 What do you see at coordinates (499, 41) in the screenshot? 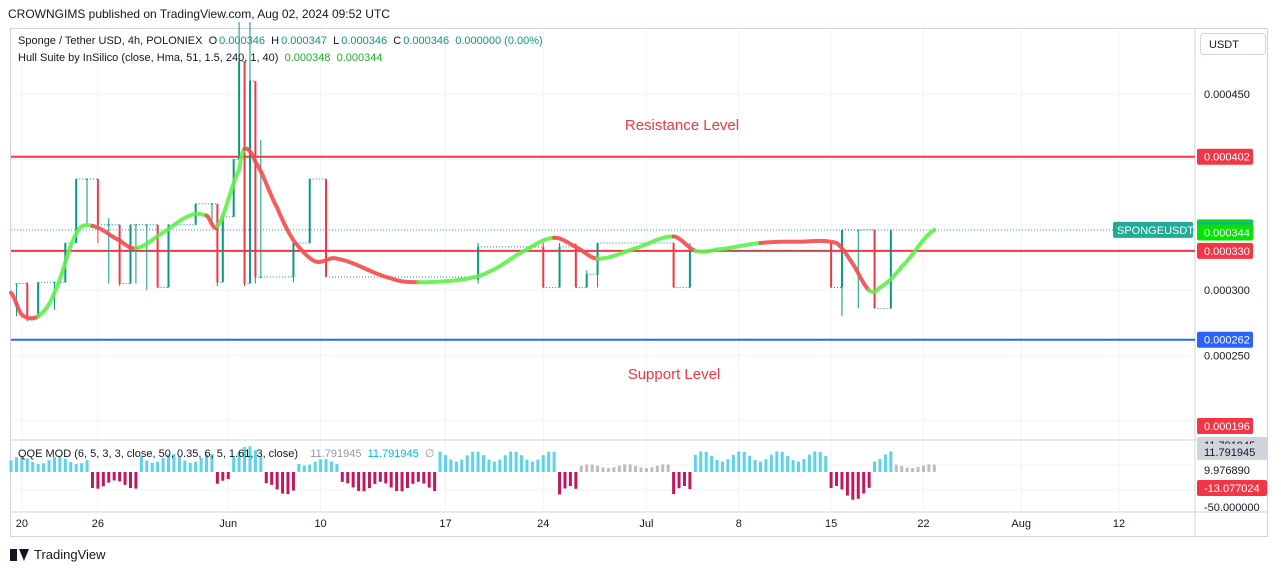
I see `change-value: 0.000000 (0.00%)` at bounding box center [499, 41].